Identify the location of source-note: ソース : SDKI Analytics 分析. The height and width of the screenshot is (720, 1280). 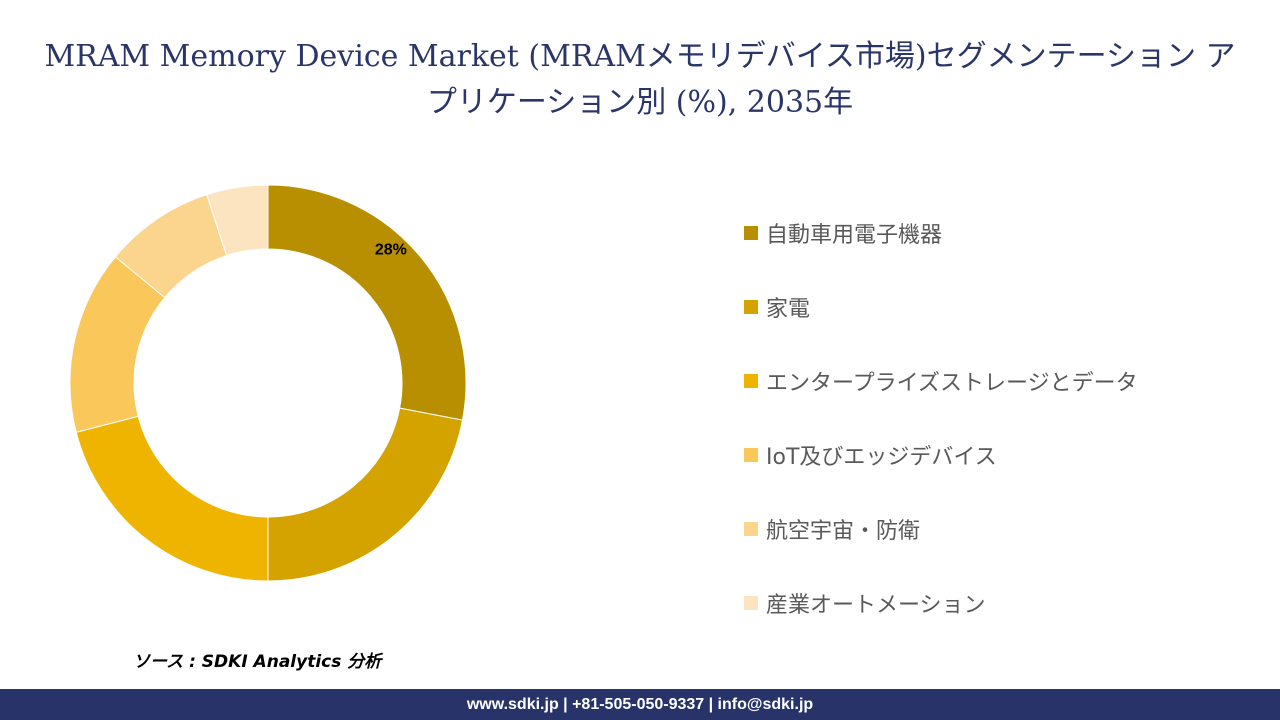
(257, 662).